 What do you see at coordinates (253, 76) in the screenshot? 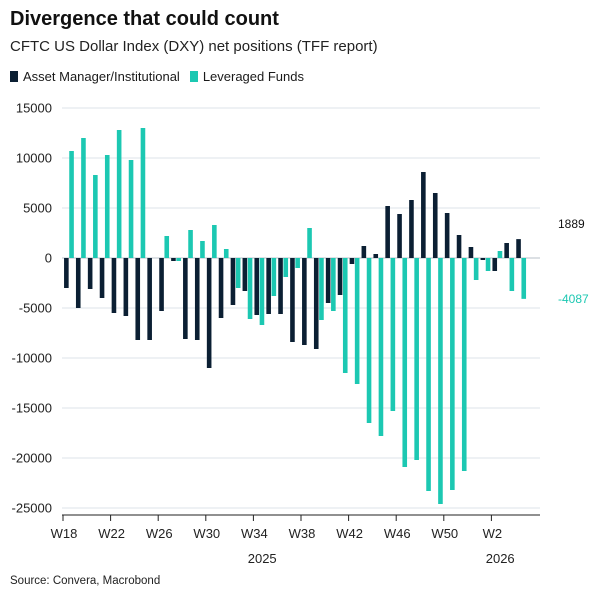
I see `legend-label-leveraged-funds: Leveraged Funds` at bounding box center [253, 76].